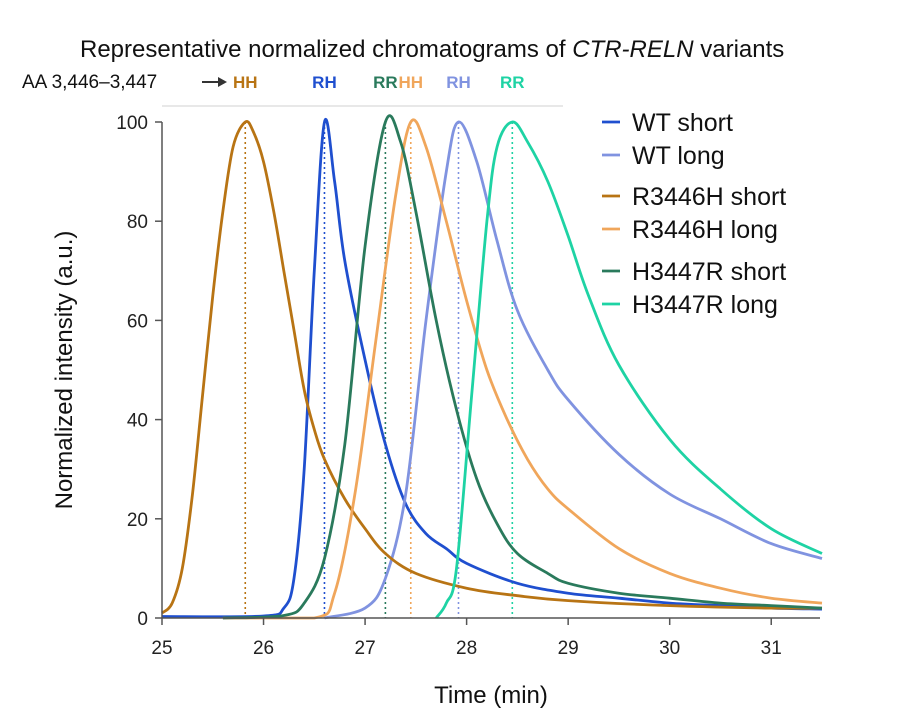 Image resolution: width=900 pixels, height=718 pixels. Describe the element at coordinates (771, 648) in the screenshot. I see `x-tick-label: 31` at that location.